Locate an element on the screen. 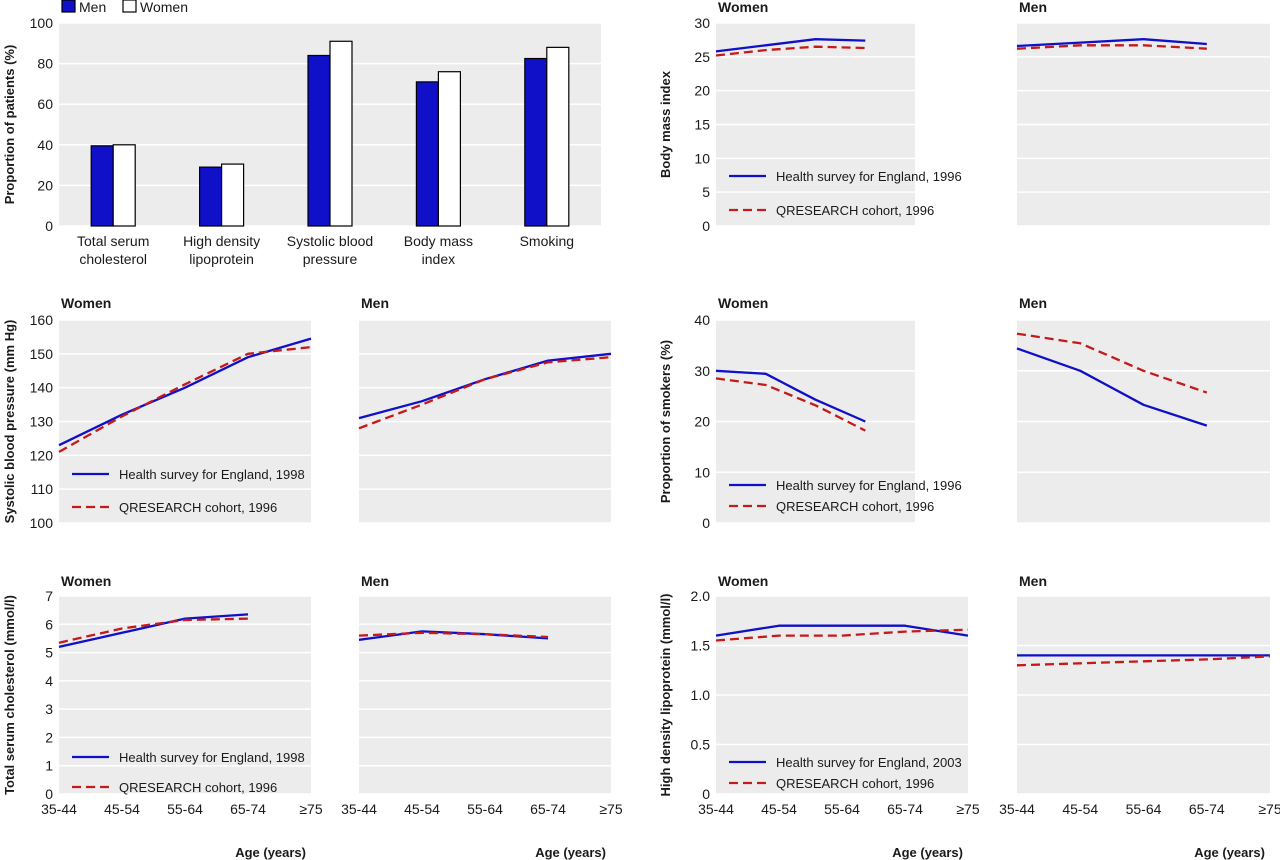 Image resolution: width=1280 pixels, height=860 pixels. bar-category-label: cholesterol is located at coordinates (113, 259).